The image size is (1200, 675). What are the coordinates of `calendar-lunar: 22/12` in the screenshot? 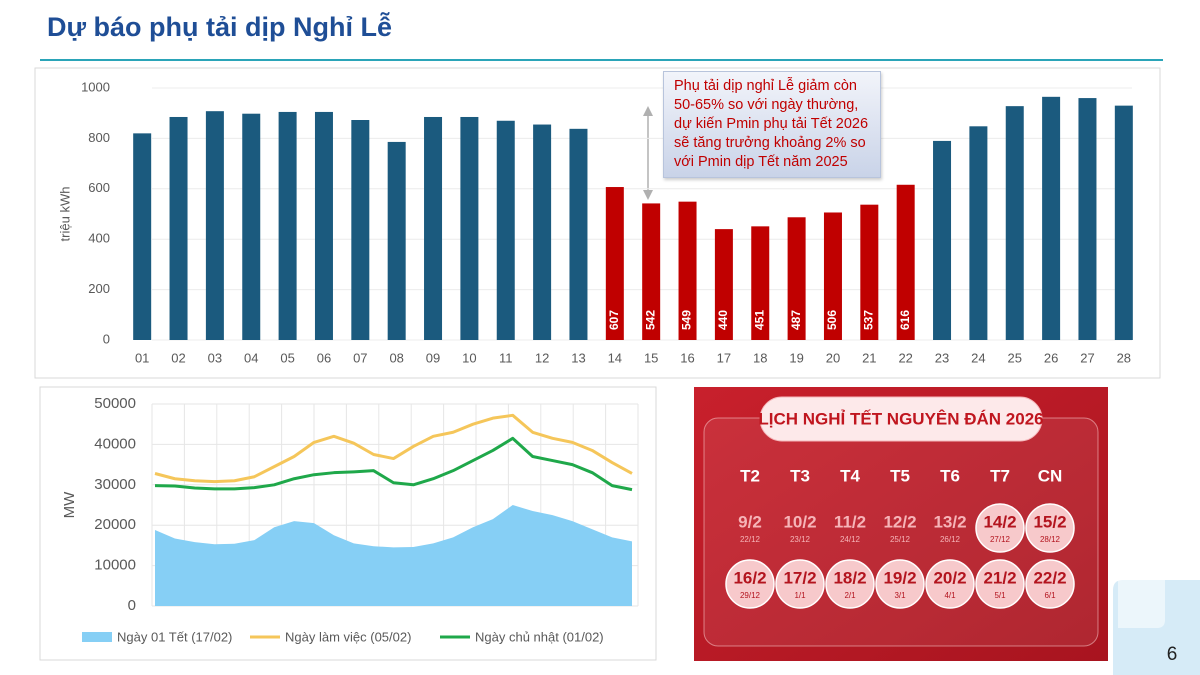 It's located at (750, 539).